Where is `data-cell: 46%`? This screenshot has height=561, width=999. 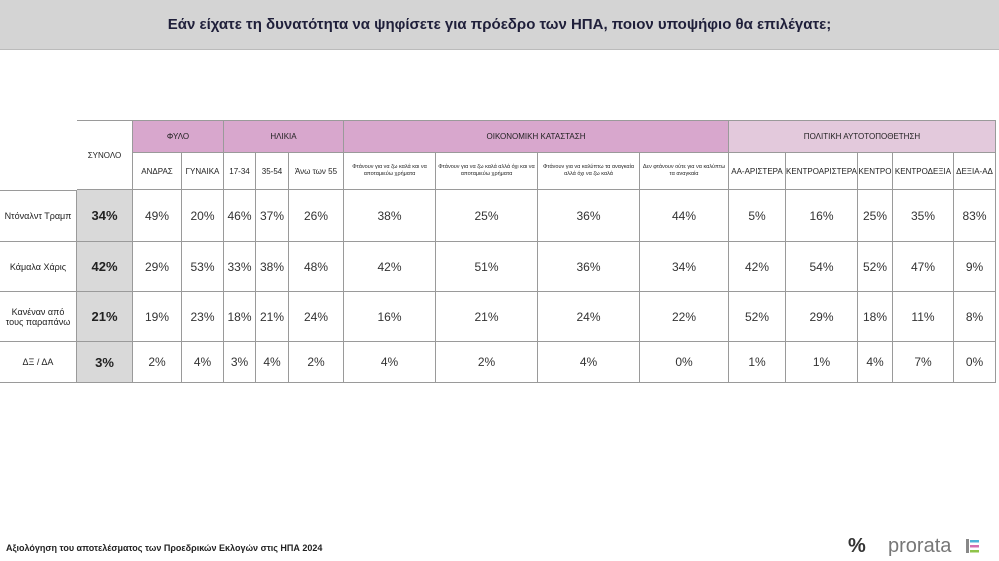 data-cell: 46% is located at coordinates (240, 216).